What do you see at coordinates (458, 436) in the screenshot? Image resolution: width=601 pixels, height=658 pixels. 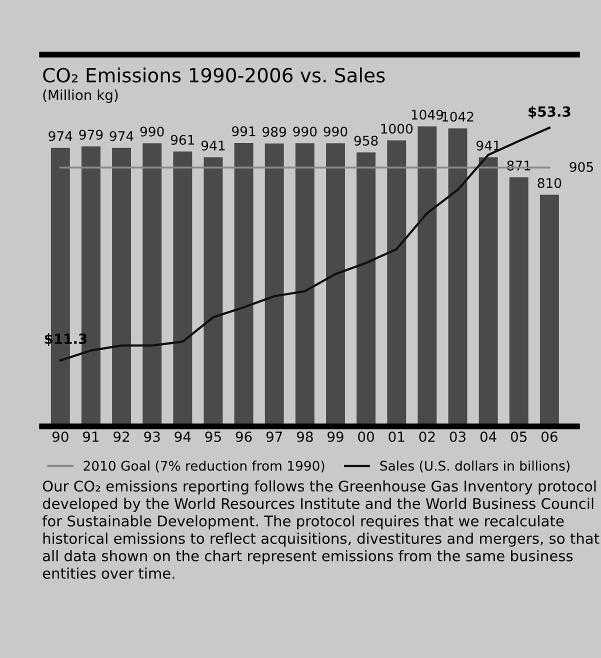 I see `x-tick-label: 03` at bounding box center [458, 436].